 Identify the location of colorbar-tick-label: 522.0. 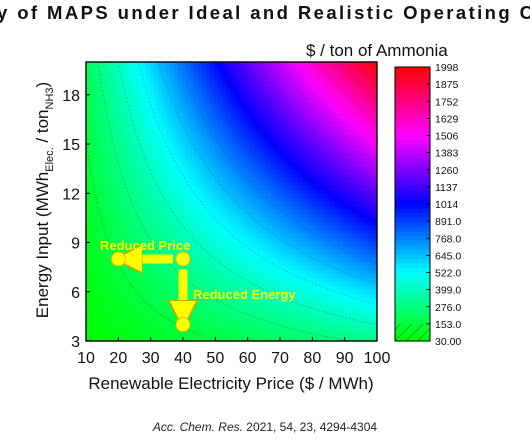
(448, 274).